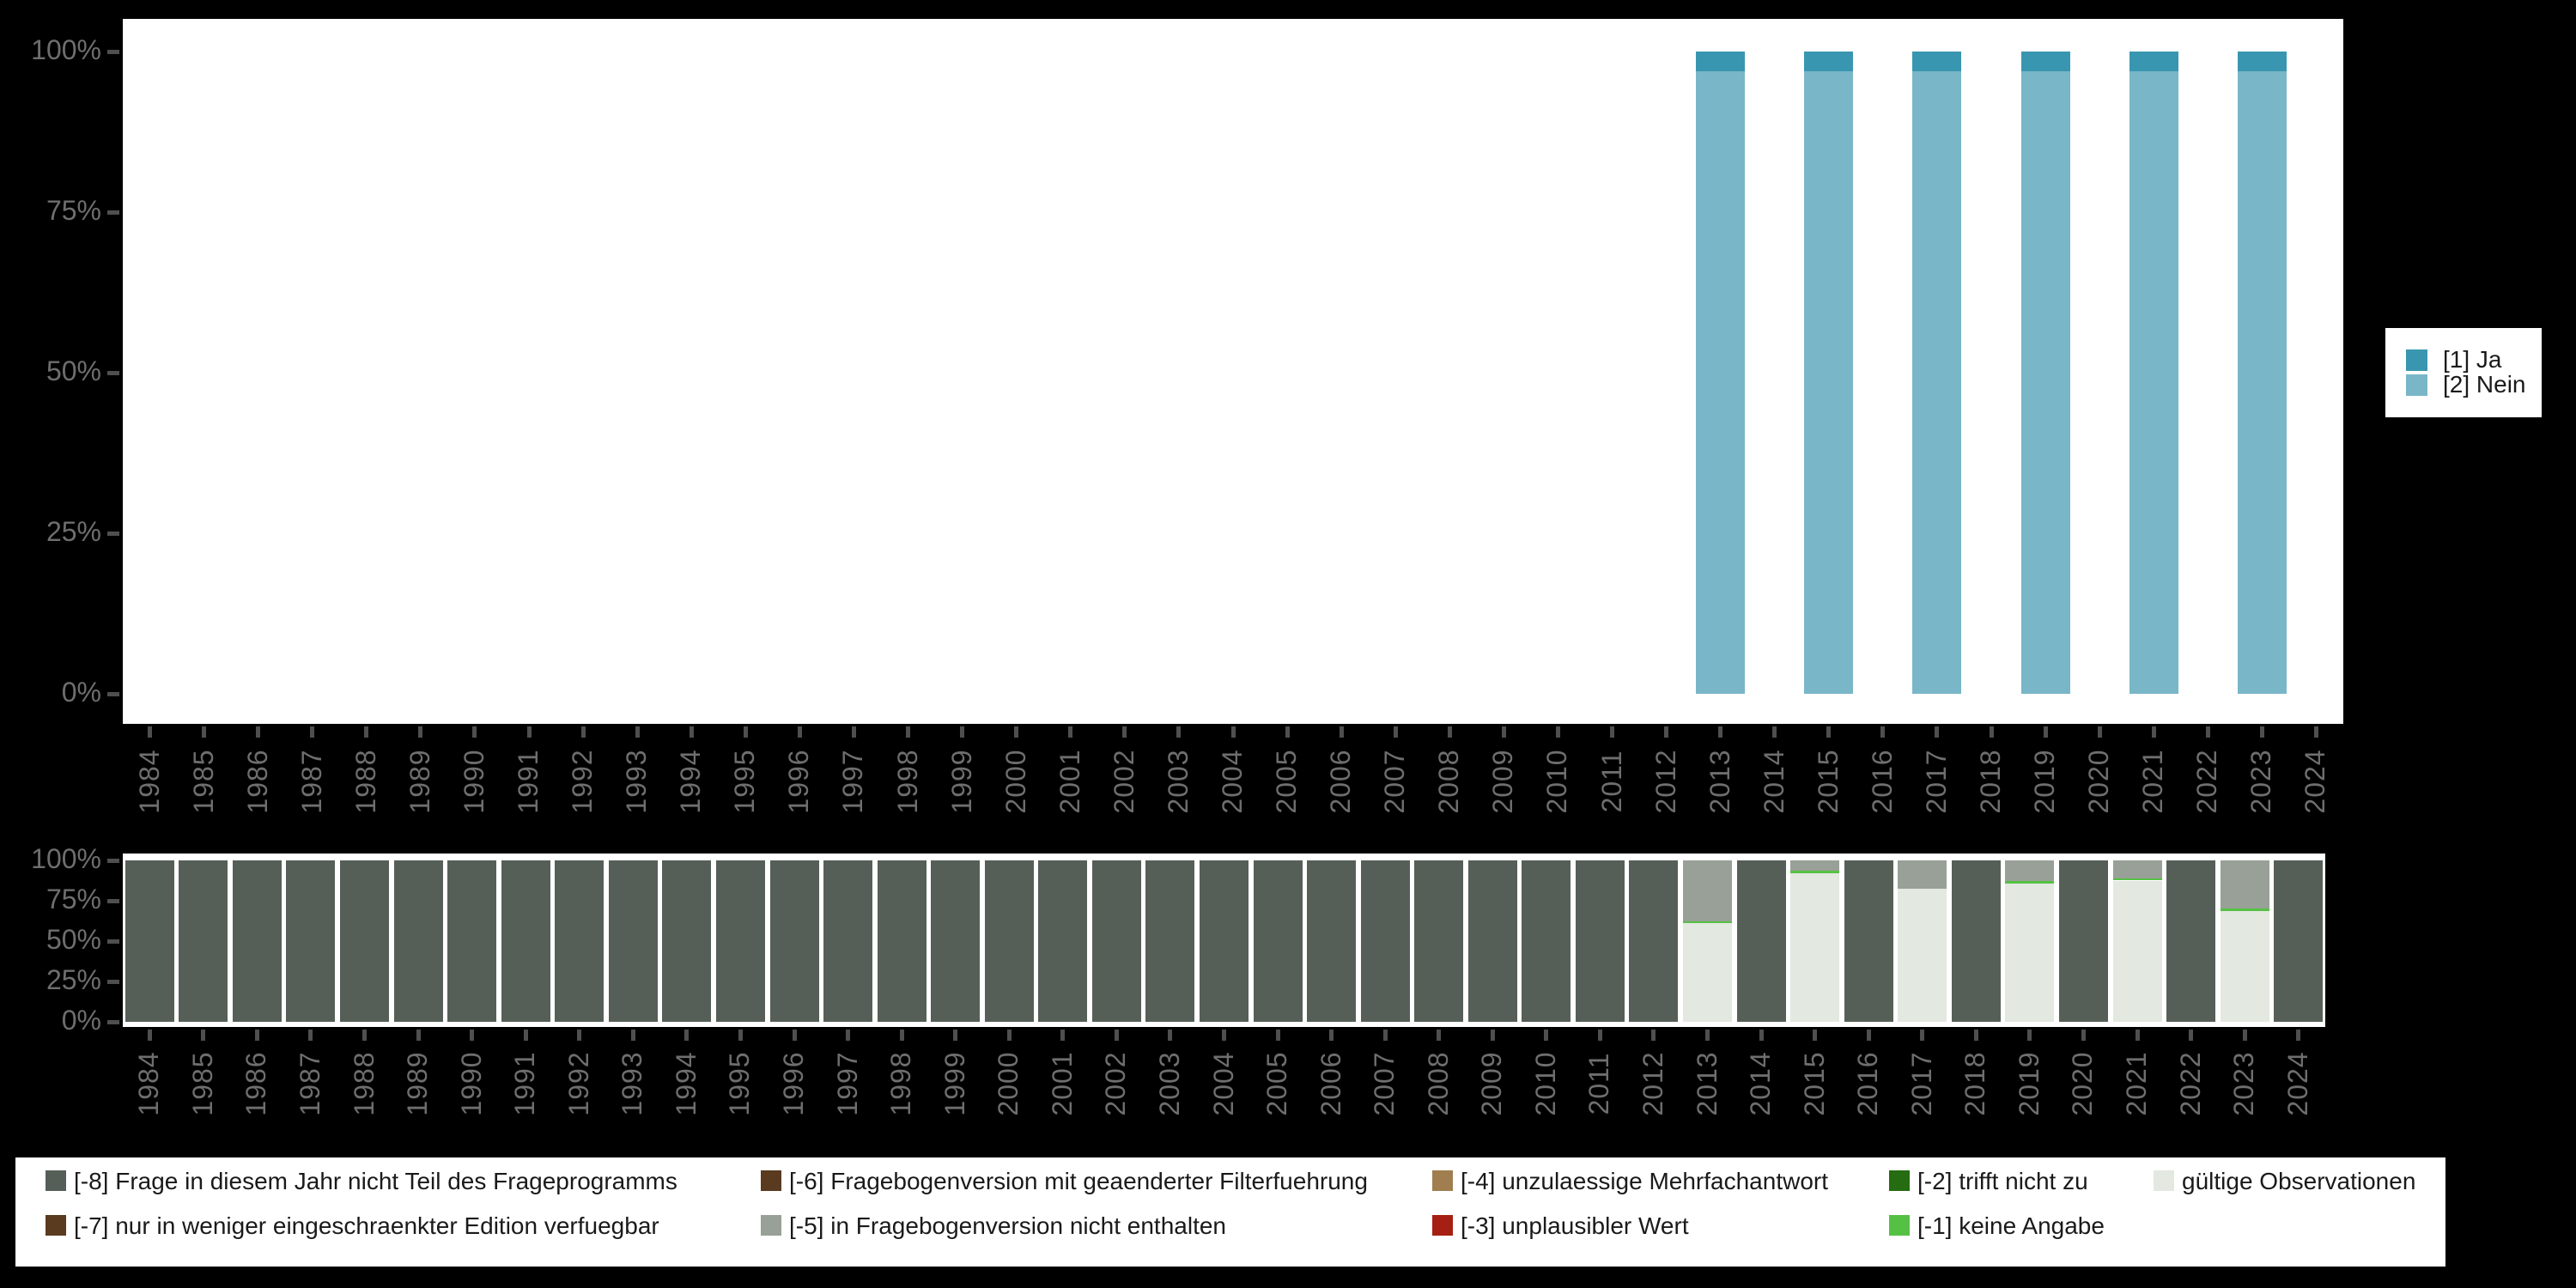  Describe the element at coordinates (1332, 941) in the screenshot. I see `bar-segment-2006--8` at that location.